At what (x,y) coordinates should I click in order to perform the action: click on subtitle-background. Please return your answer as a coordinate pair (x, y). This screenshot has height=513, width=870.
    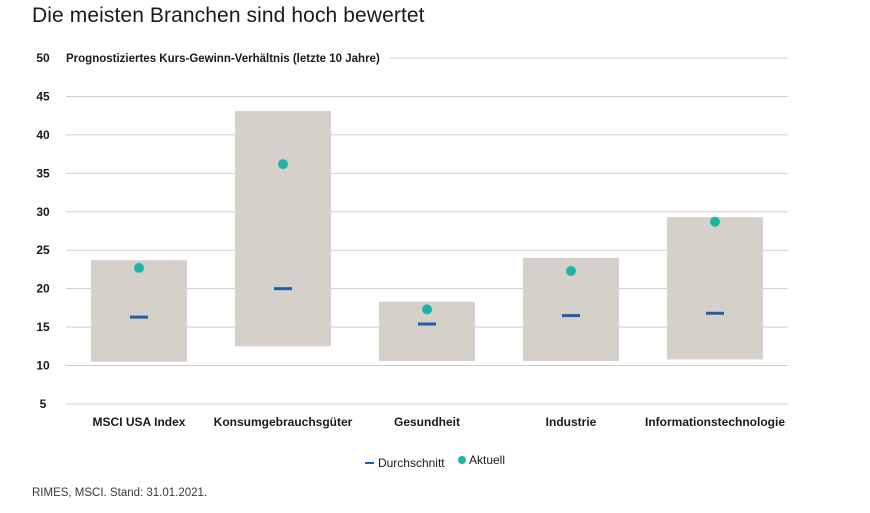
    Looking at the image, I should click on (226, 59).